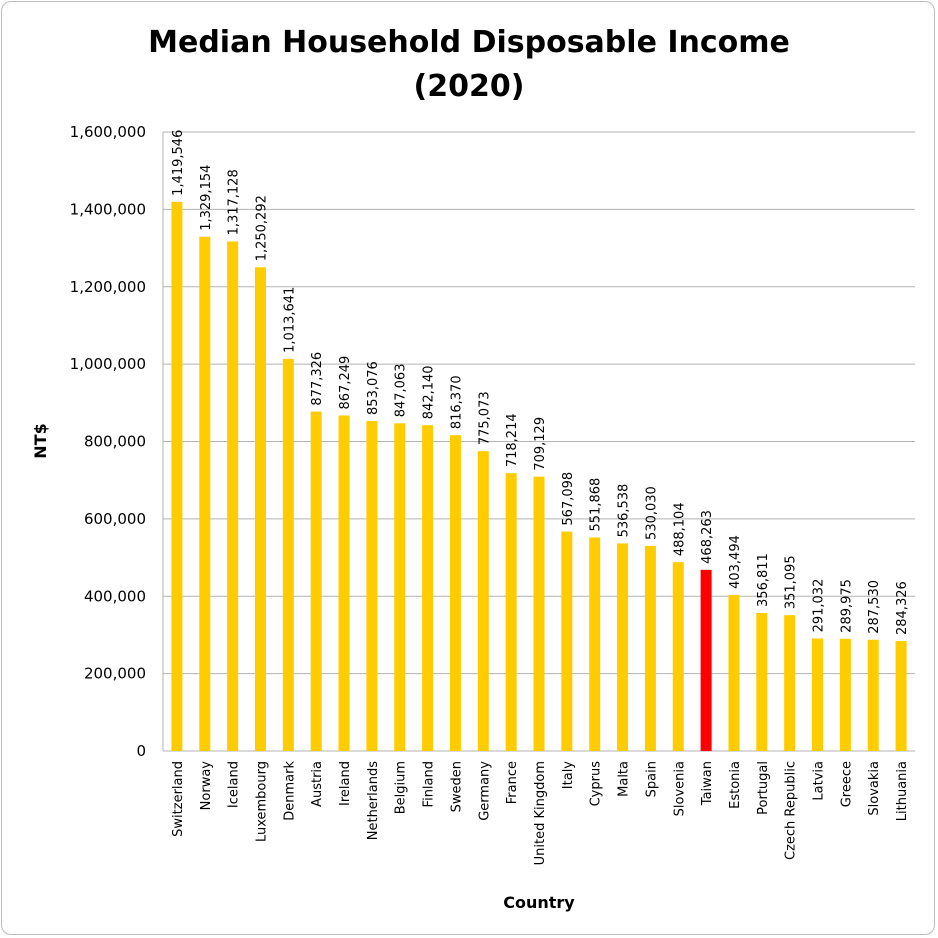 The height and width of the screenshot is (938, 938). What do you see at coordinates (846, 606) in the screenshot?
I see `data-label: 289,975` at bounding box center [846, 606].